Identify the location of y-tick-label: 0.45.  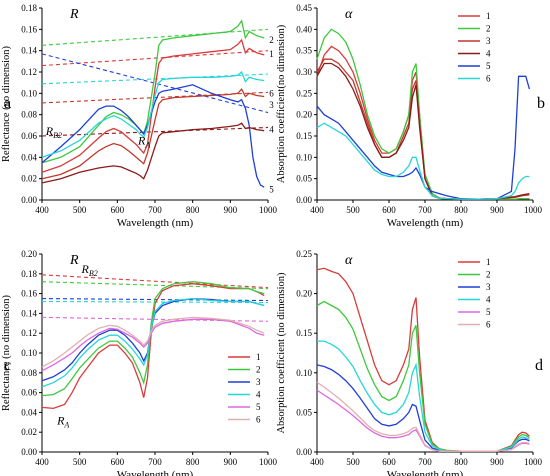
(304, 8).